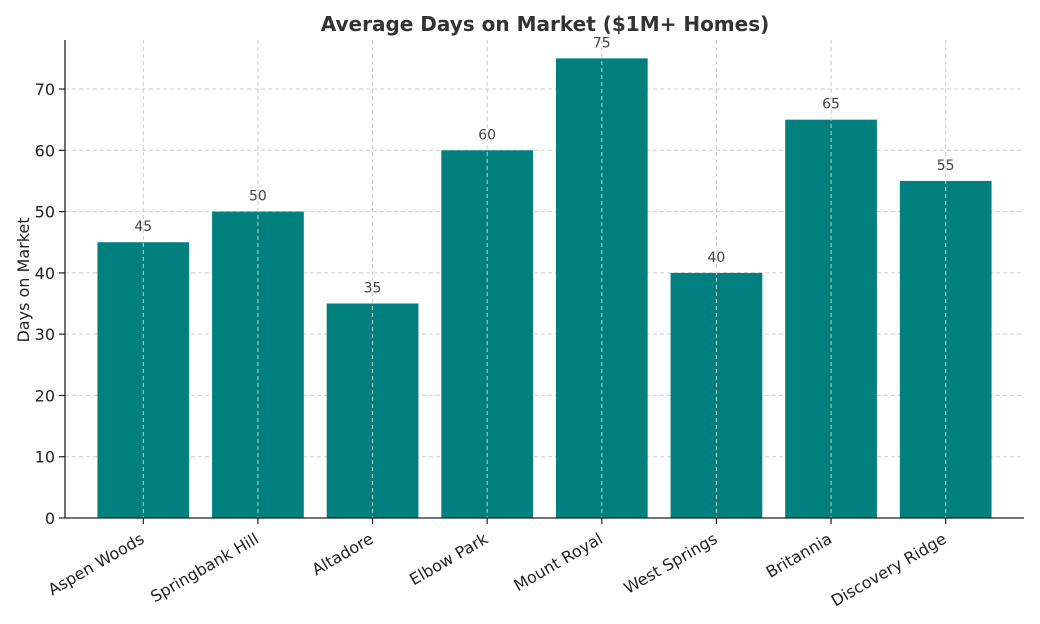 The width and height of the screenshot is (1040, 624). What do you see at coordinates (204, 567) in the screenshot?
I see `x-tick-label: Springbank Hill` at bounding box center [204, 567].